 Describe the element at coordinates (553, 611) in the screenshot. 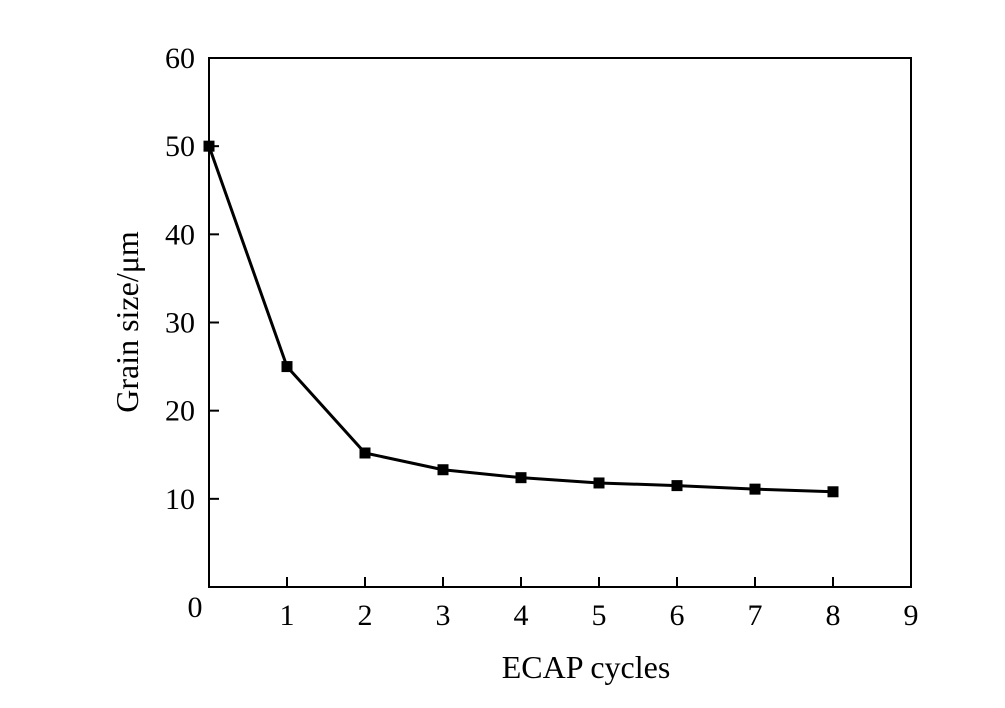

I see `x-axis-tick-labels: 0 1 2 3 4 5 6 7 8 9` at that location.